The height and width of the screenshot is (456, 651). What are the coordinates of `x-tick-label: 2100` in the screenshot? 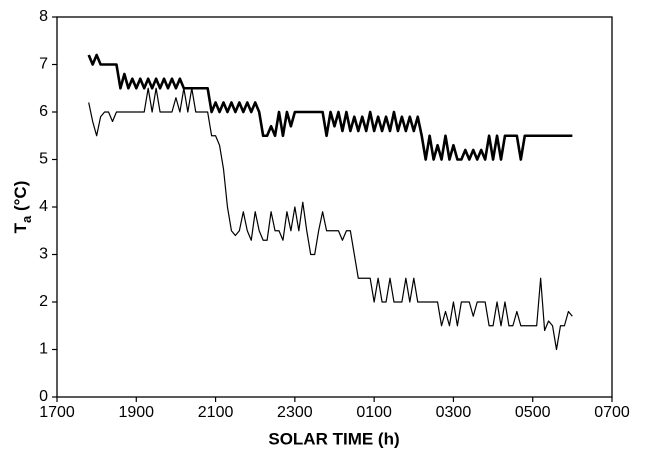 It's located at (216, 412).